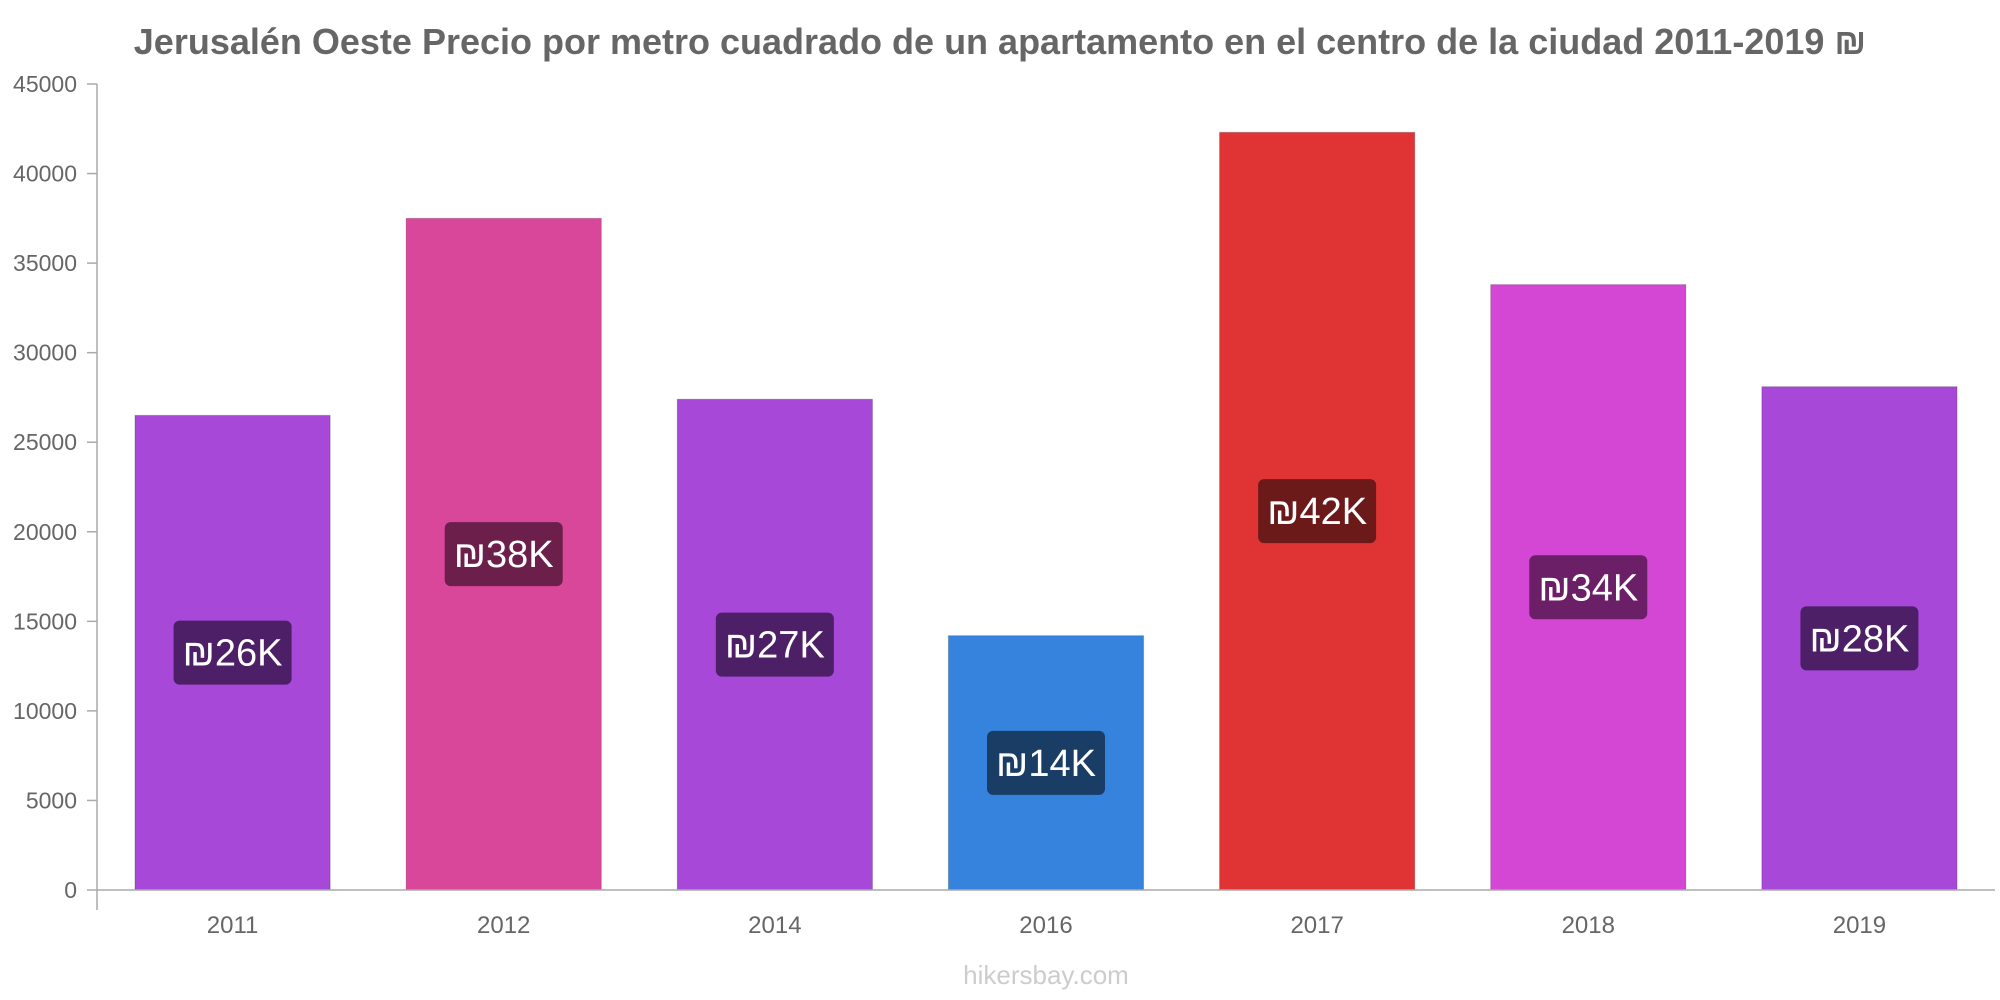 The image size is (2000, 1000). I want to click on y-tick-label: 5000, so click(51, 800).